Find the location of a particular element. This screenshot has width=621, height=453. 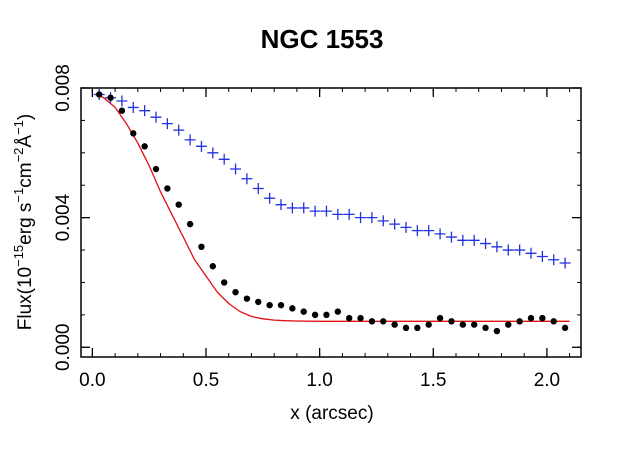

y-label-exp2: −1 is located at coordinates (18, 195).